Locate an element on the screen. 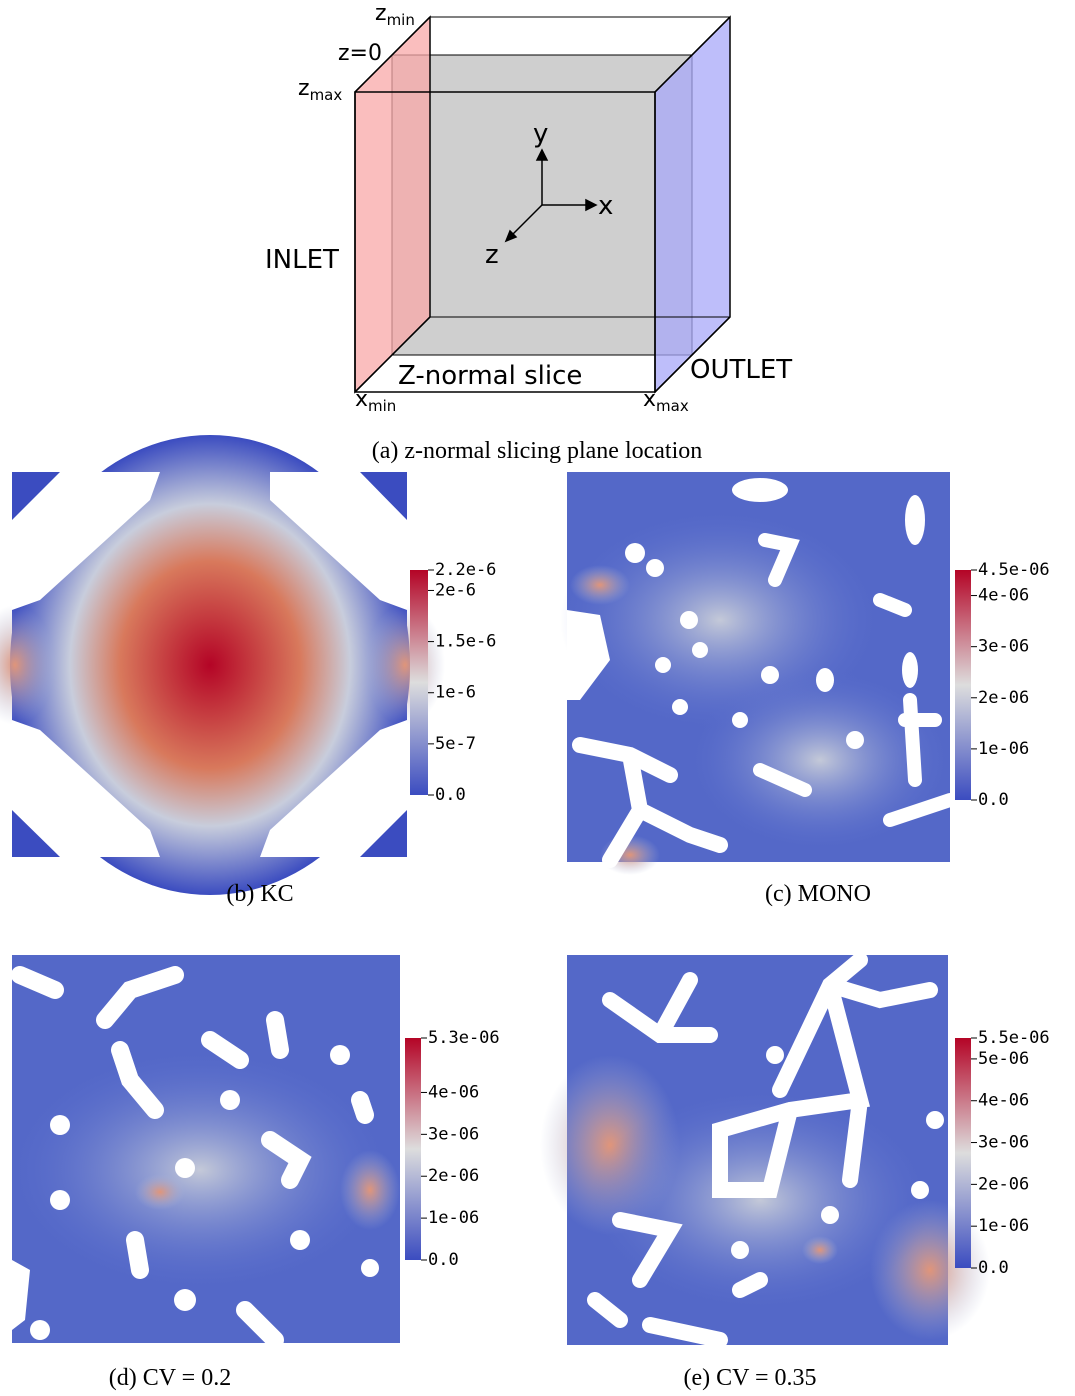  zmax-label: zmax is located at coordinates (320, 90).